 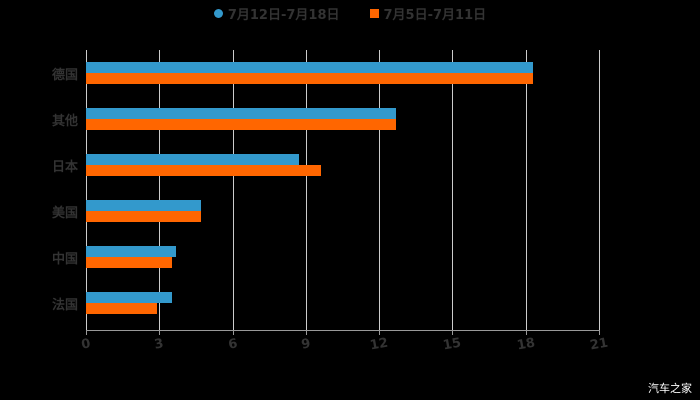 What do you see at coordinates (232, 344) in the screenshot?
I see `x-tick-label: 6` at bounding box center [232, 344].